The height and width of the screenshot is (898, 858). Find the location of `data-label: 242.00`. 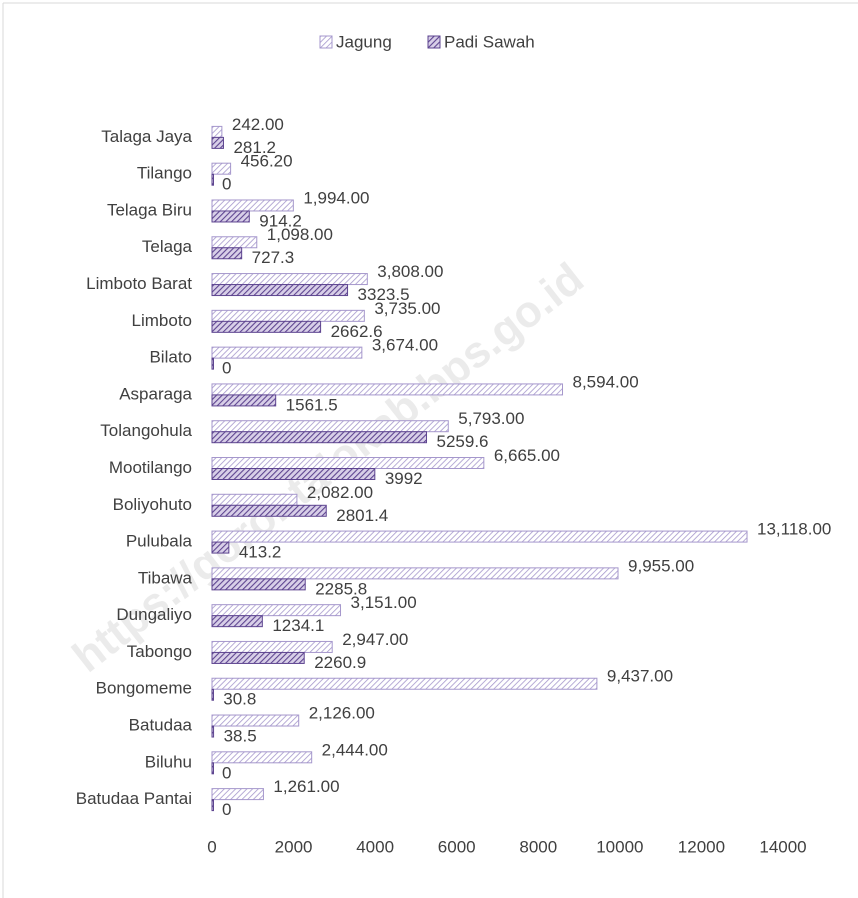

data-label: 242.00 is located at coordinates (258, 124).